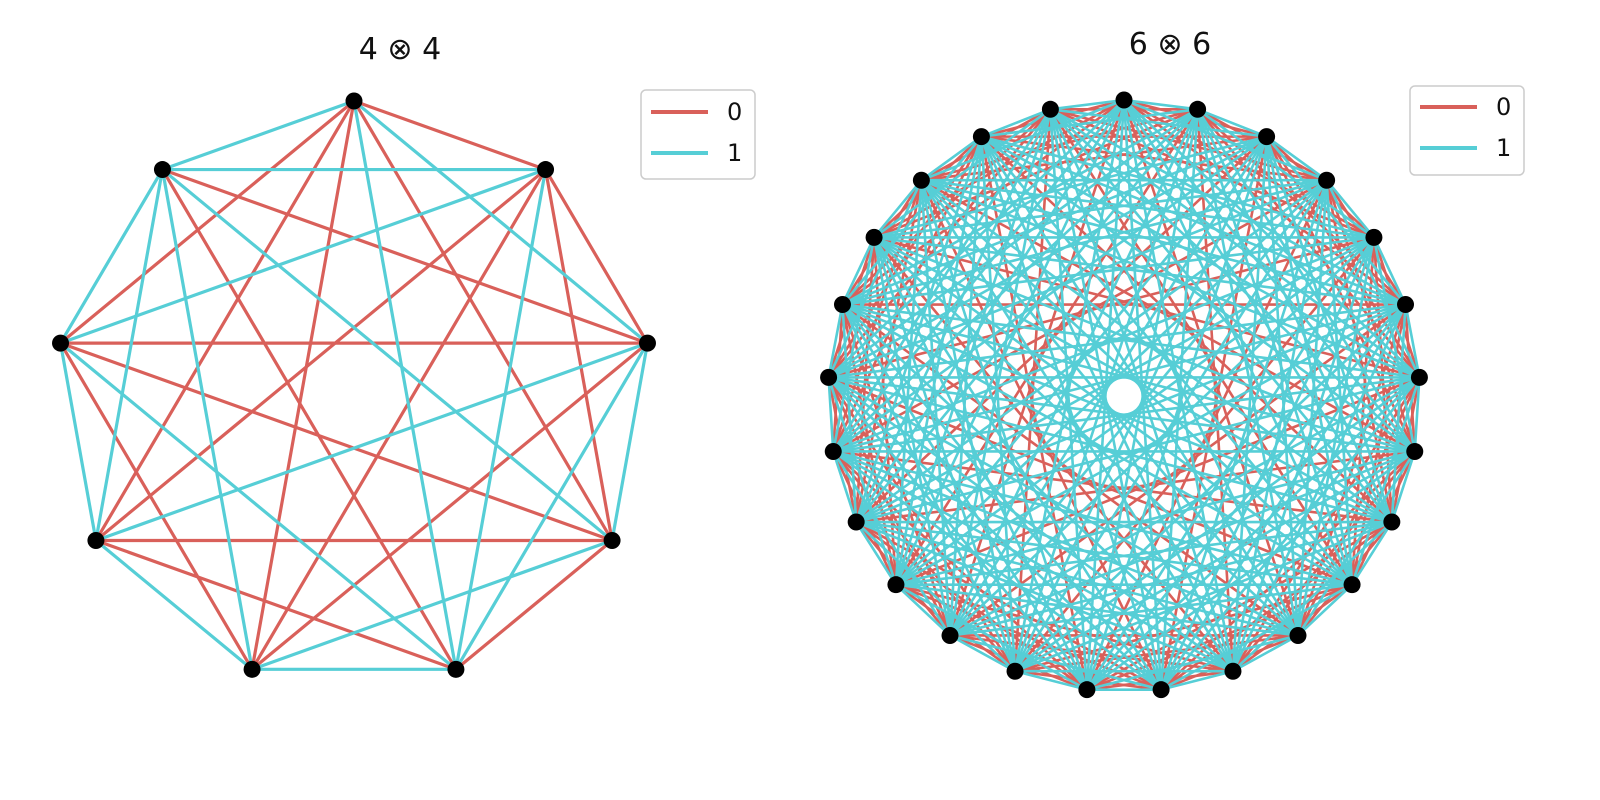 The height and width of the screenshot is (800, 1600). What do you see at coordinates (400, 49) in the screenshot?
I see `graph-4x4-title: 4 ⊗ 4` at bounding box center [400, 49].